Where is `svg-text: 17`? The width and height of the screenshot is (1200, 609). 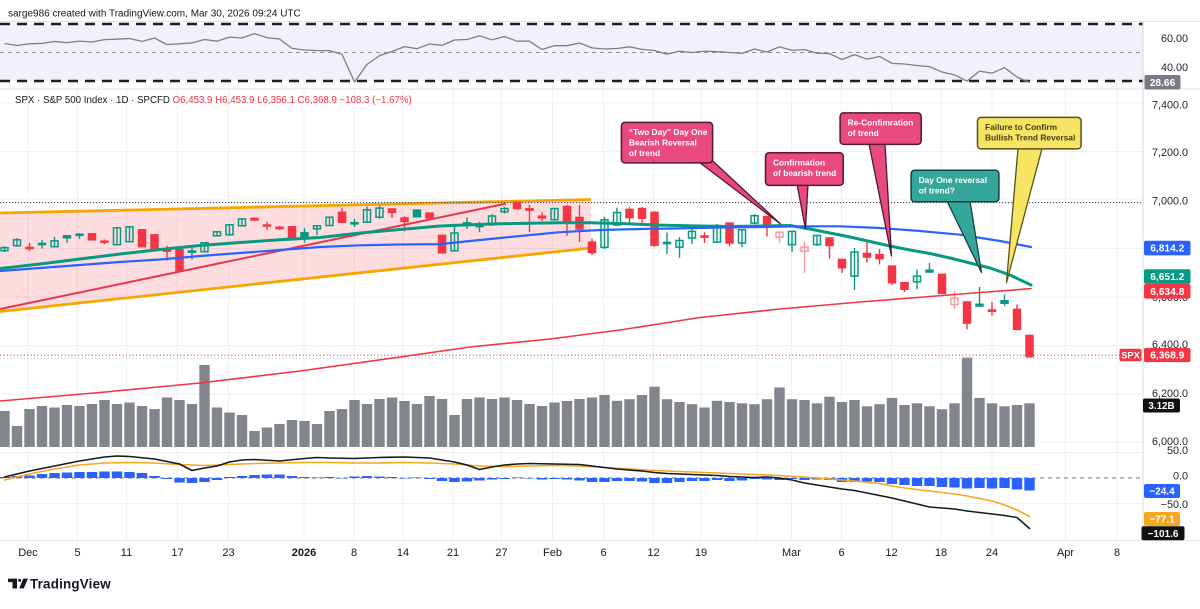
svg-text: 17 is located at coordinates (177, 553).